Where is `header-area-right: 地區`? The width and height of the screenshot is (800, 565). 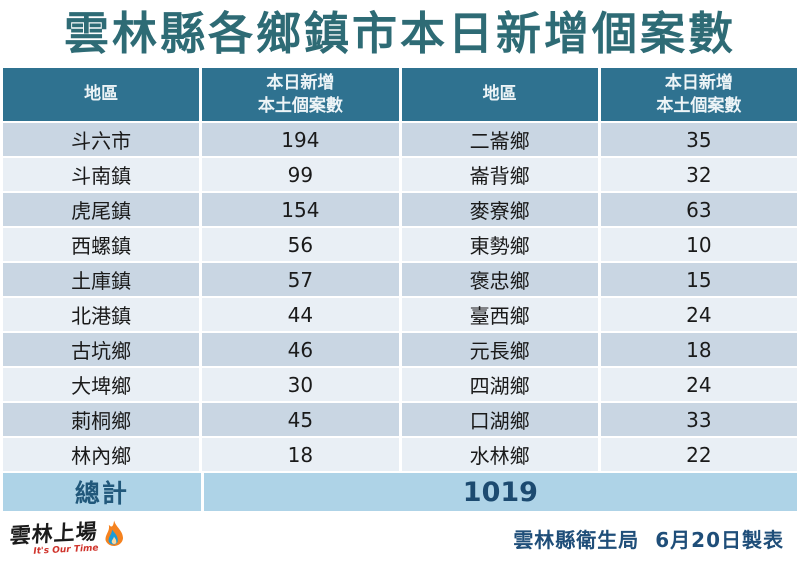 header-area-right: 地區 is located at coordinates (499, 94).